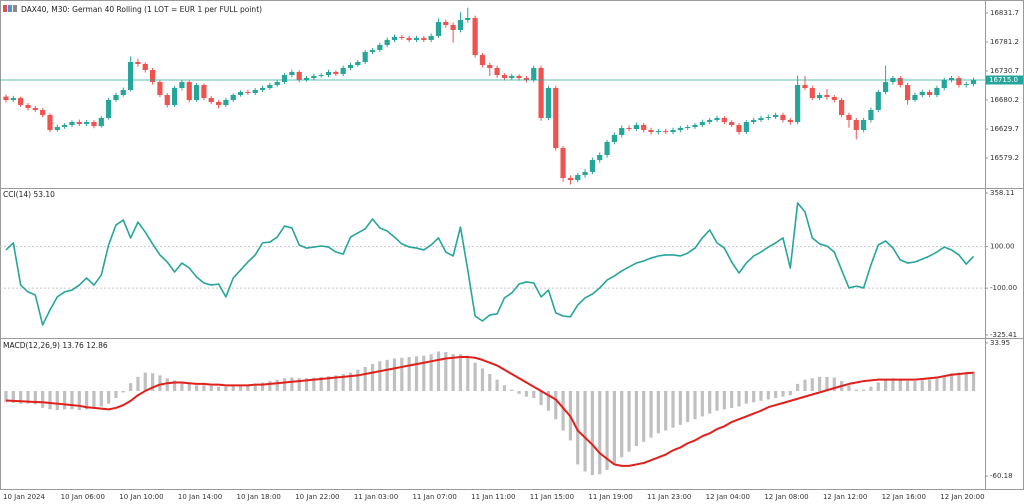 This screenshot has height=504, width=1024. I want to click on y-tick-label: 100.00, so click(1002, 247).